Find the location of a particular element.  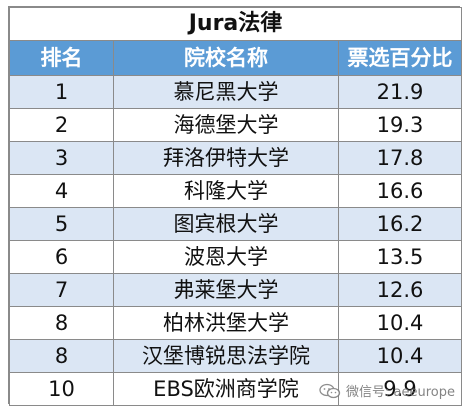

university-cell: 拜洛伊特大学 is located at coordinates (226, 158).